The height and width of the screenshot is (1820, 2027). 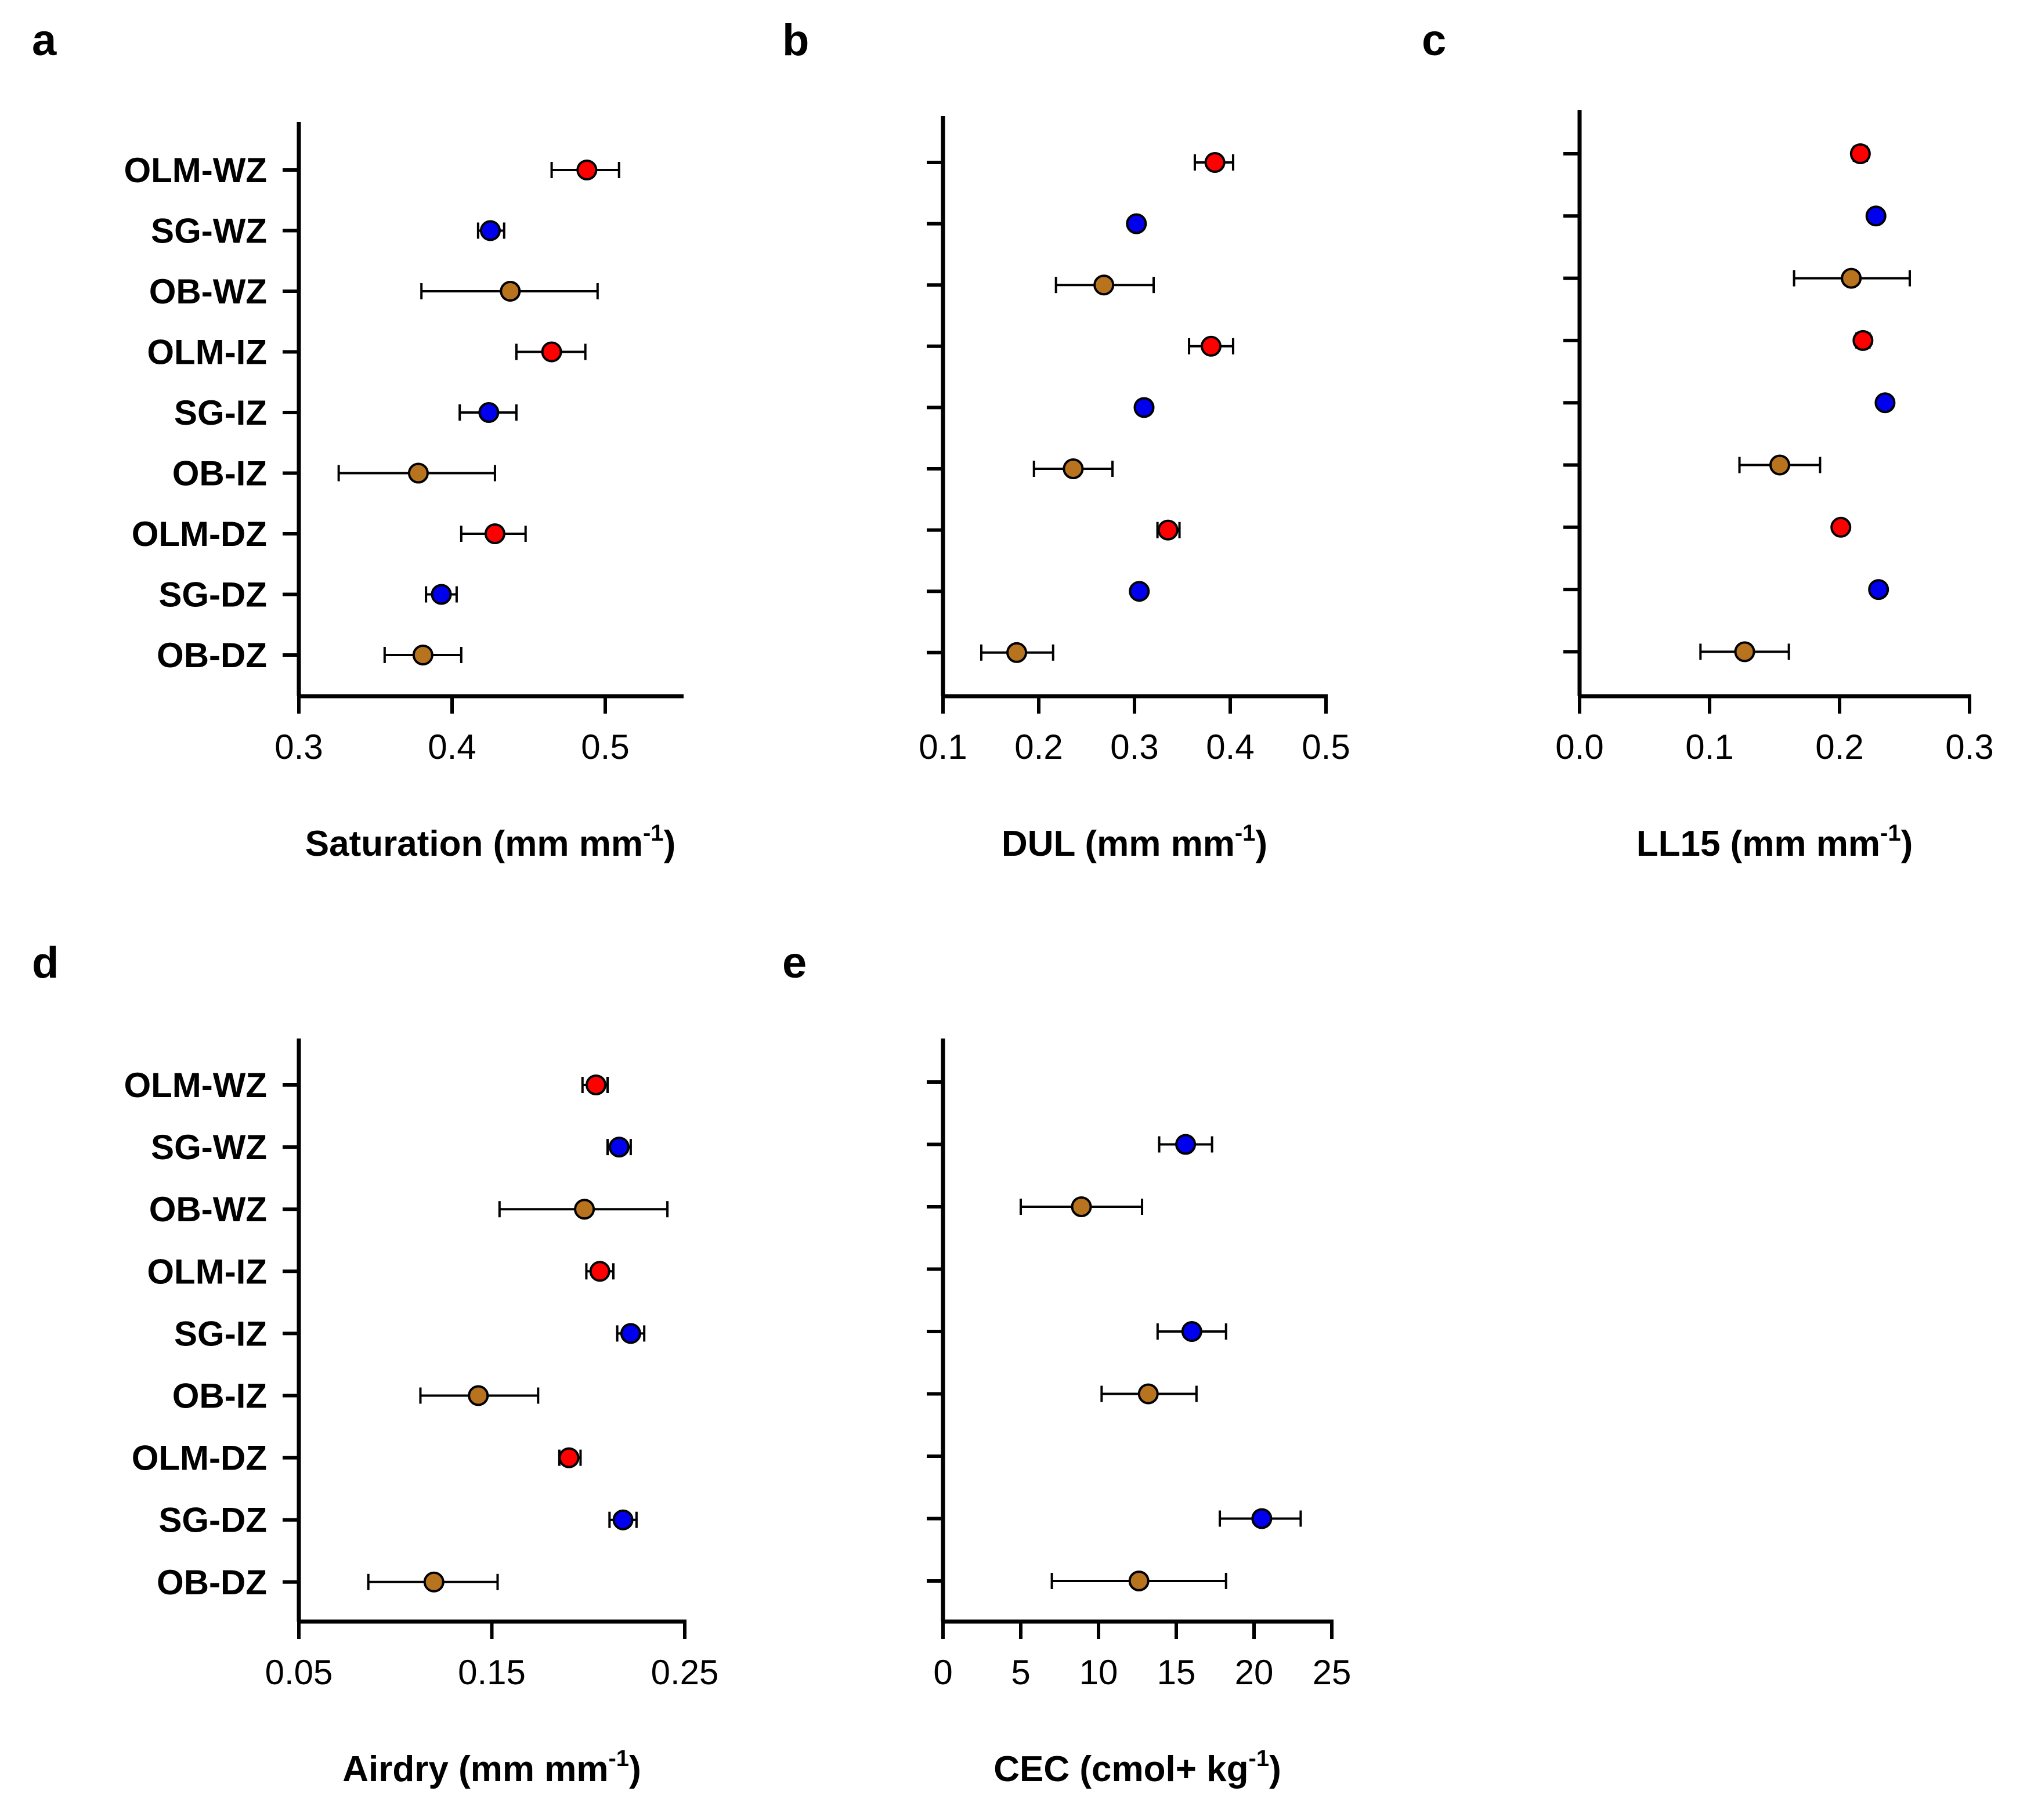 I want to click on panel-letter: d, so click(x=45, y=962).